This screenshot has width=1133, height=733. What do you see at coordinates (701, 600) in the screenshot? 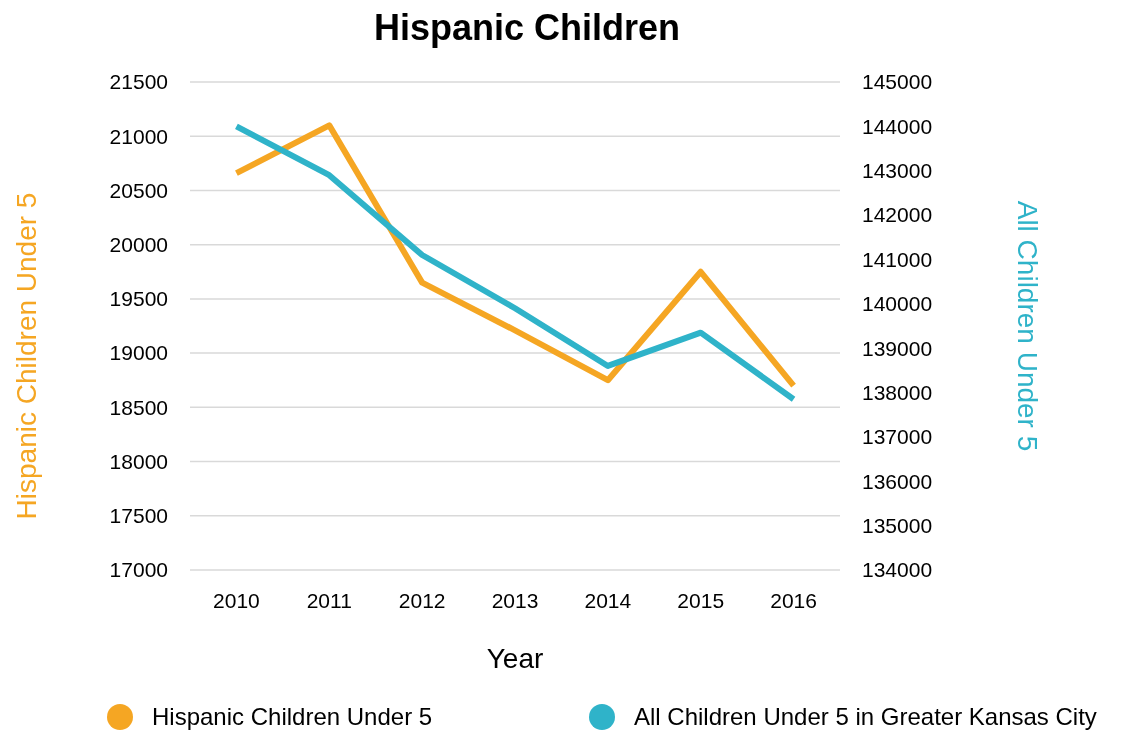
I see `x-tick-label: 2015` at bounding box center [701, 600].